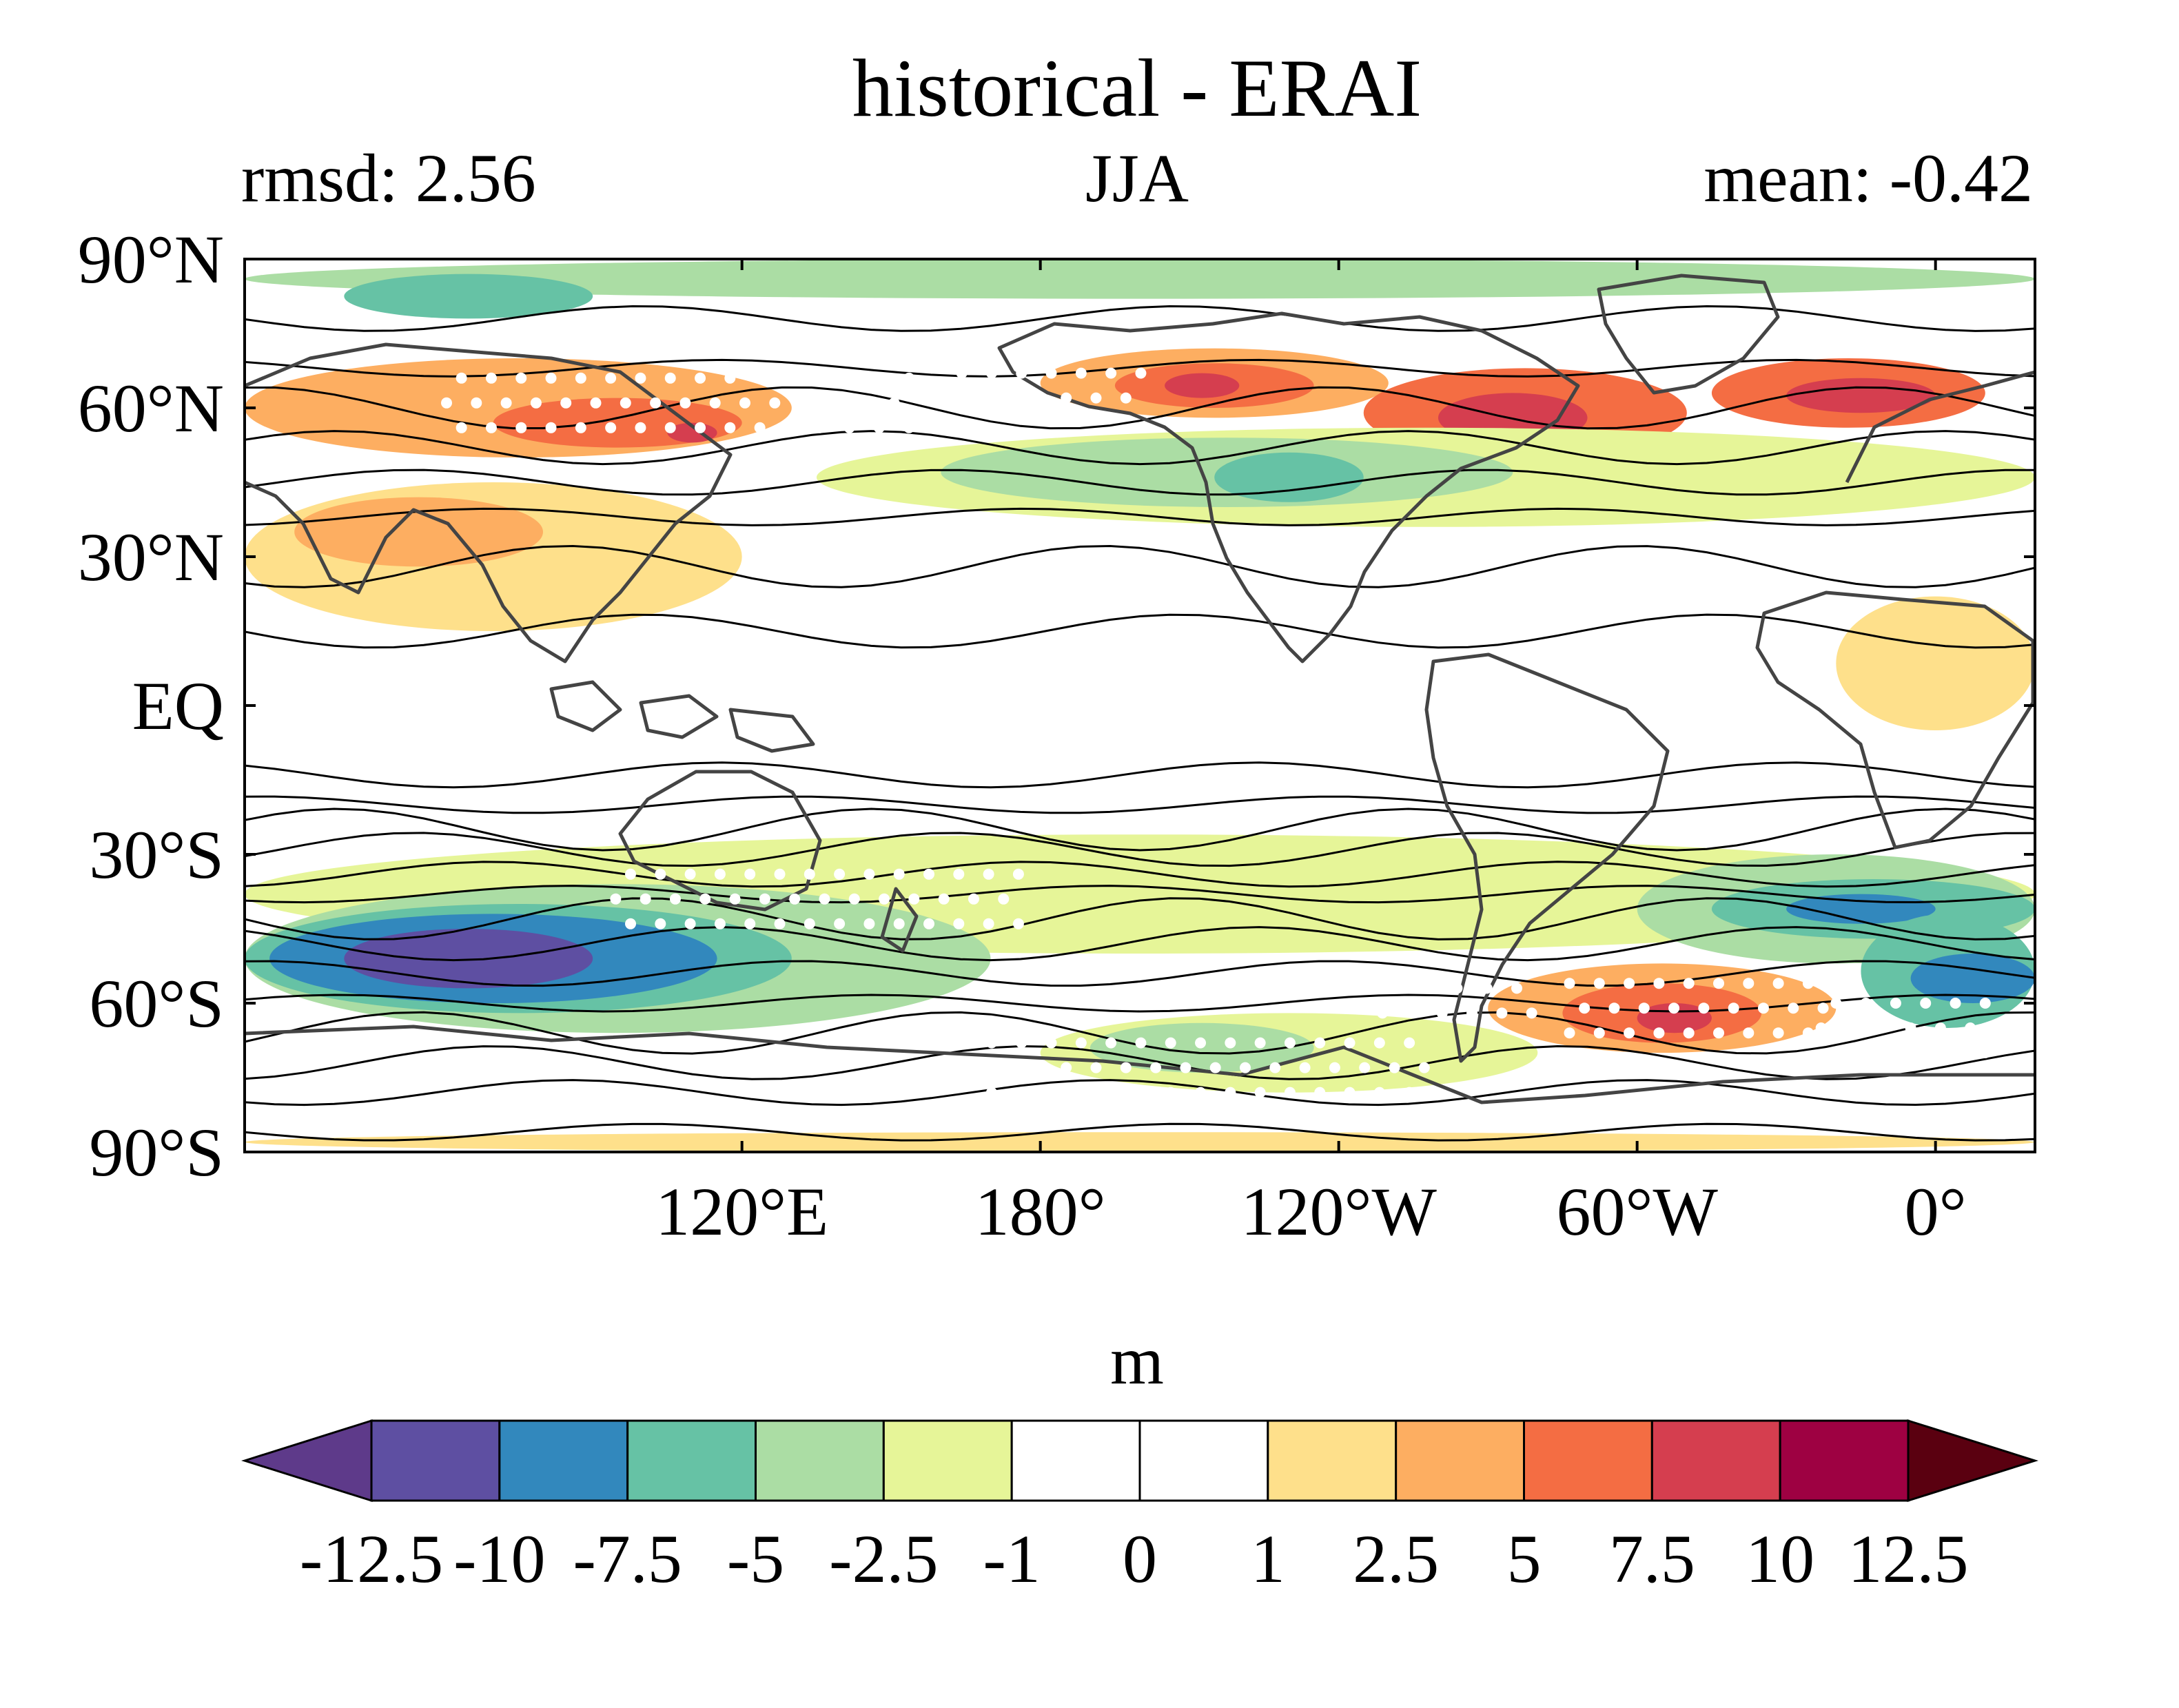 This screenshot has width=2179, height=1708. What do you see at coordinates (883, 1559) in the screenshot?
I see `colorbar-tick-label: -2.5` at bounding box center [883, 1559].